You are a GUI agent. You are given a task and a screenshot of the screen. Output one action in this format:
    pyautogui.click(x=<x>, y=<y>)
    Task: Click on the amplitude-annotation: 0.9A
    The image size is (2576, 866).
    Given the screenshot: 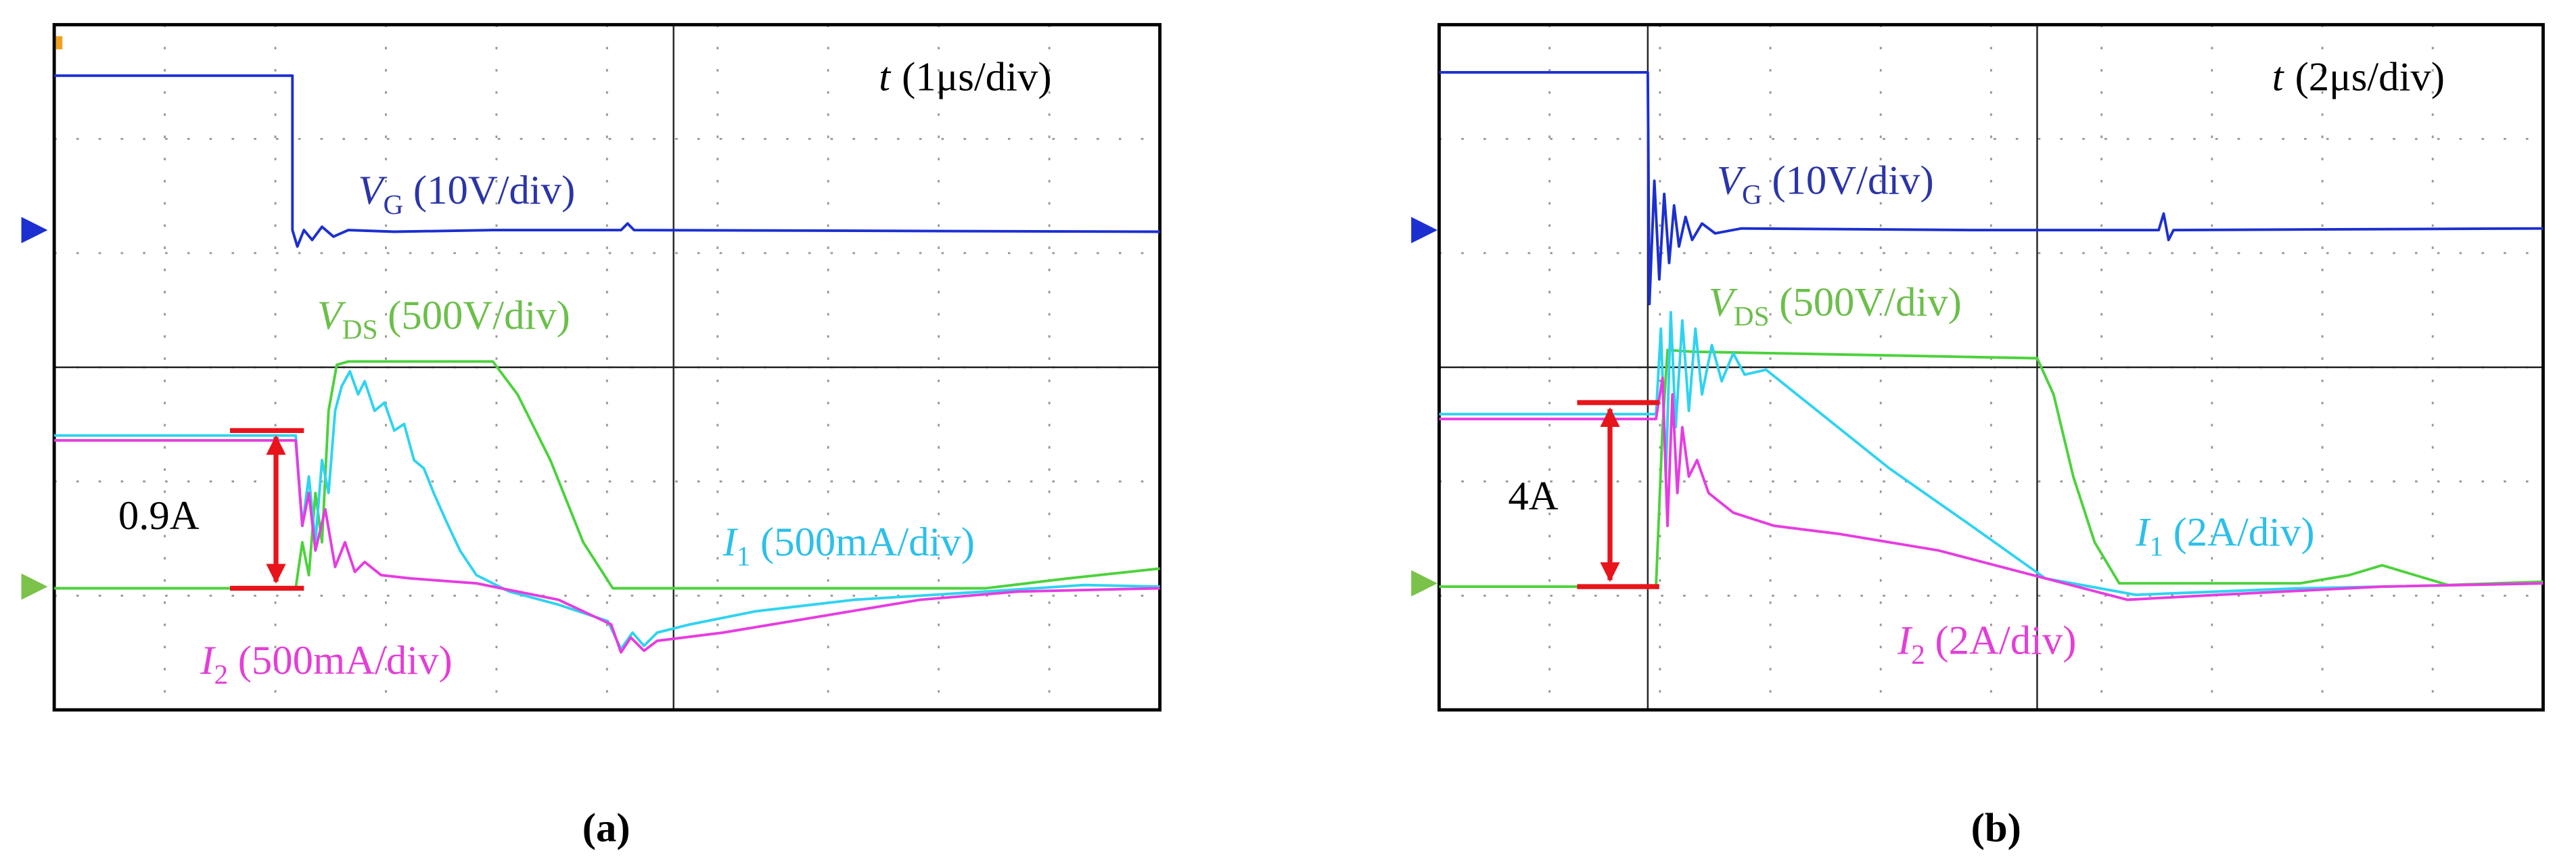 What is the action you would take?
    pyautogui.click(x=159, y=516)
    